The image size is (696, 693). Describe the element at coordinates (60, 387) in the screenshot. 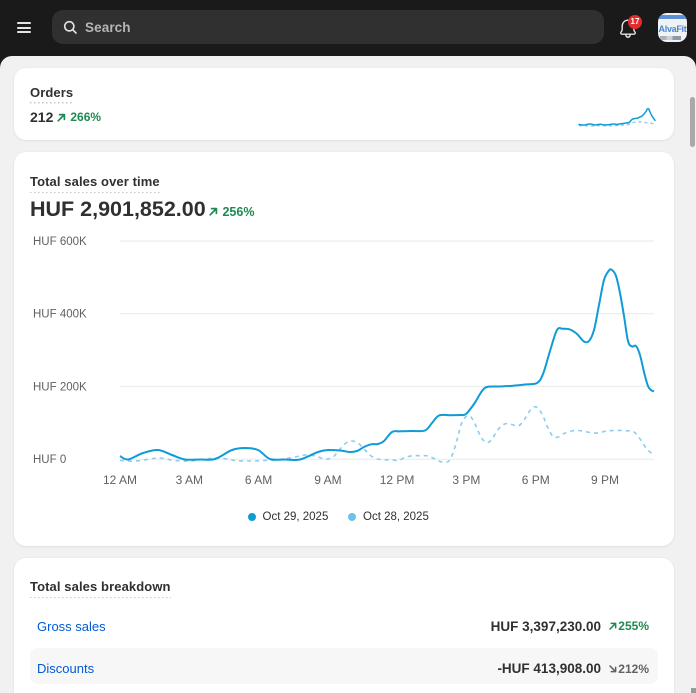

I see `svg-text: HUF 200K` at that location.